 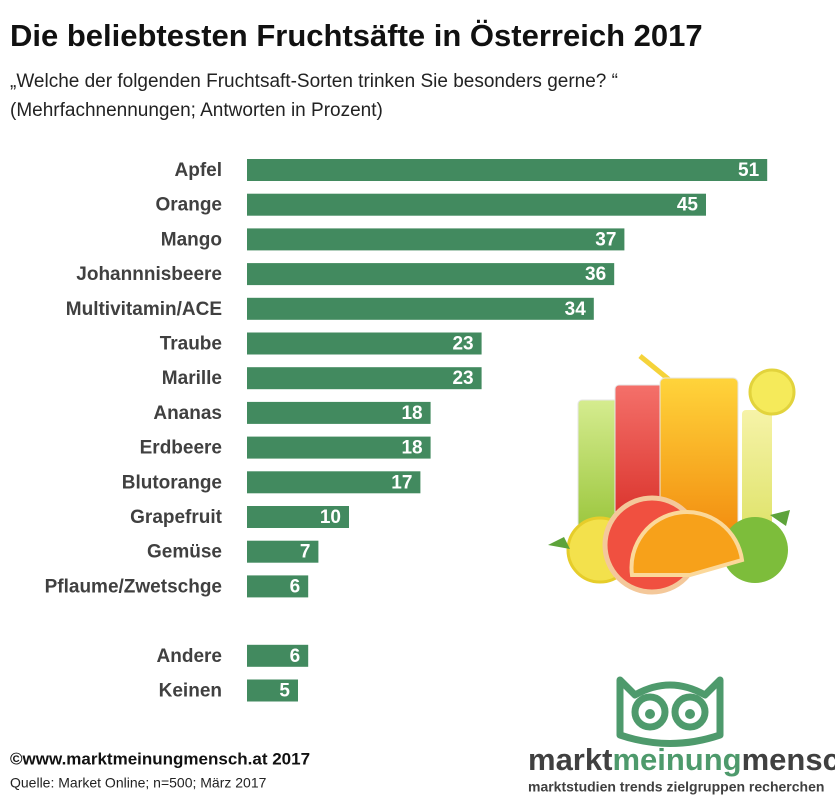 I want to click on category-label: Ananas, so click(x=187, y=413).